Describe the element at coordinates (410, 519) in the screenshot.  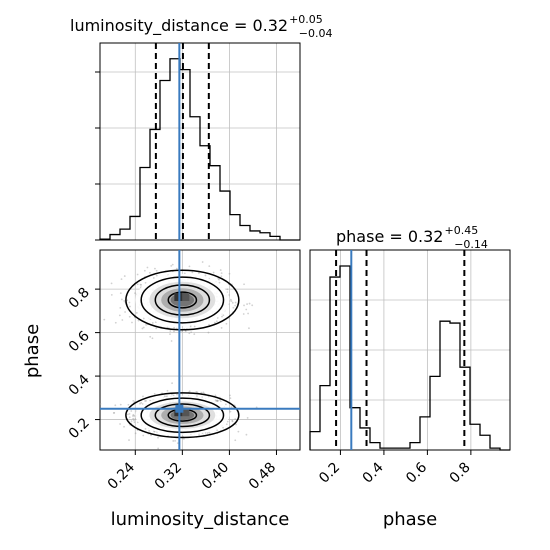
I see `x-axis-label-phase: phase` at that location.